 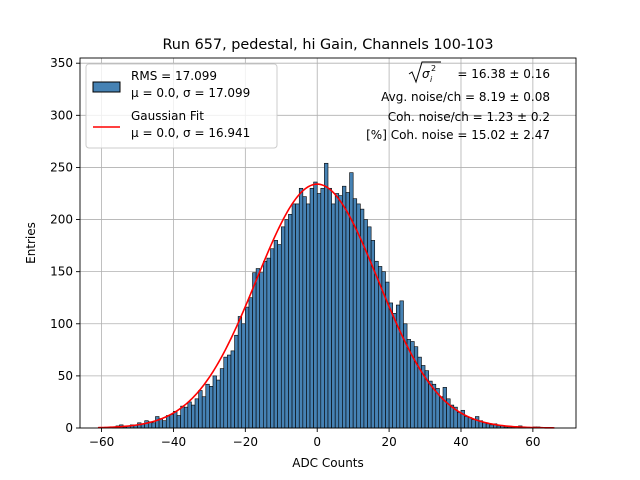 What do you see at coordinates (469, 117) in the screenshot?
I see `annotation-coh-noise: Coh. noise/ch = 1.23 ± 0.2` at bounding box center [469, 117].